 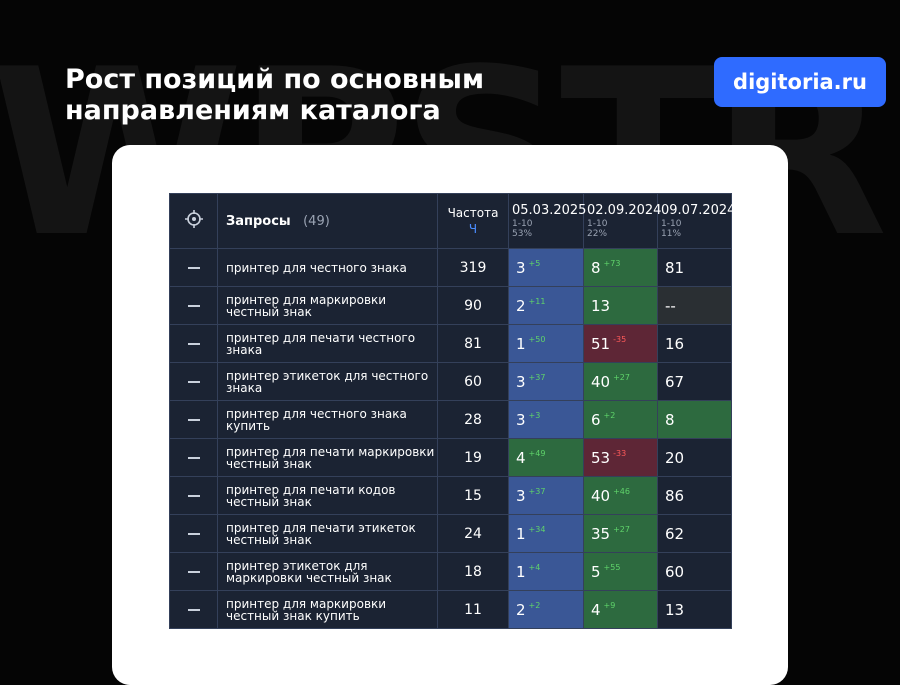 What do you see at coordinates (620, 305) in the screenshot?
I see `position-cell: 13` at bounding box center [620, 305].